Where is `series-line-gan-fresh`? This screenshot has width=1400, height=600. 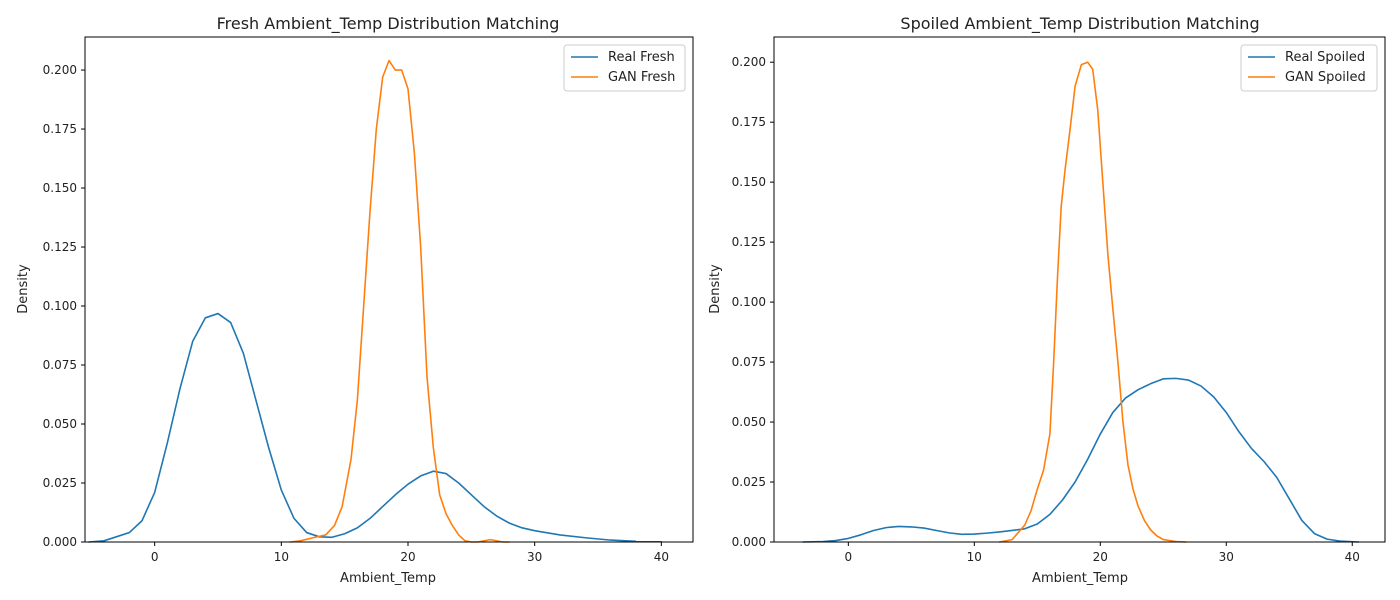
series-line-gan-fresh is located at coordinates (400, 301).